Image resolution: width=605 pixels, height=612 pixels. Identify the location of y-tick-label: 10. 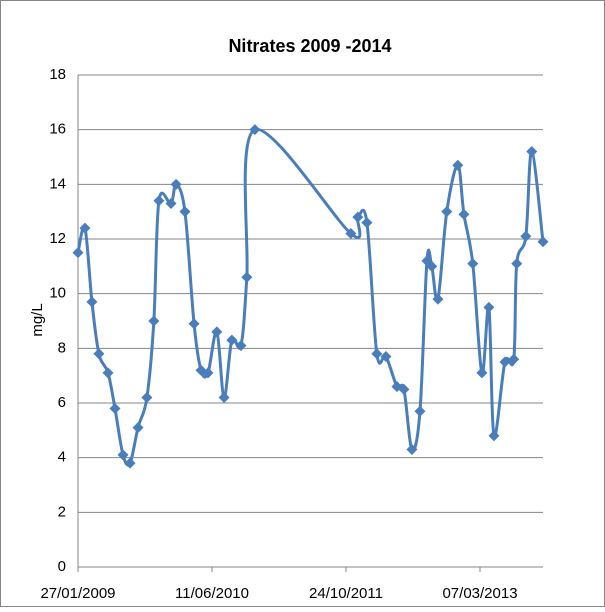
(57, 293).